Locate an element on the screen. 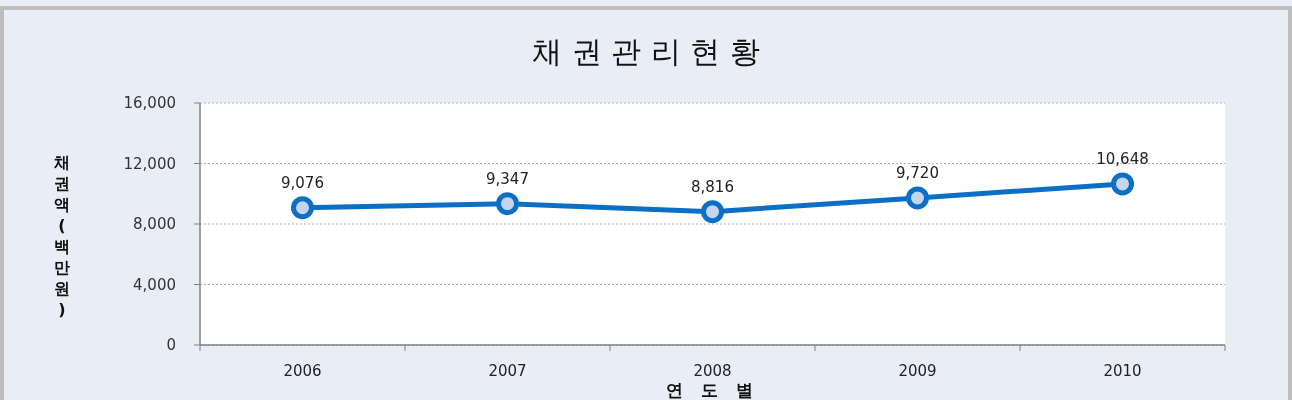 The height and width of the screenshot is (400, 1292). data-label: 9,720 is located at coordinates (917, 172).